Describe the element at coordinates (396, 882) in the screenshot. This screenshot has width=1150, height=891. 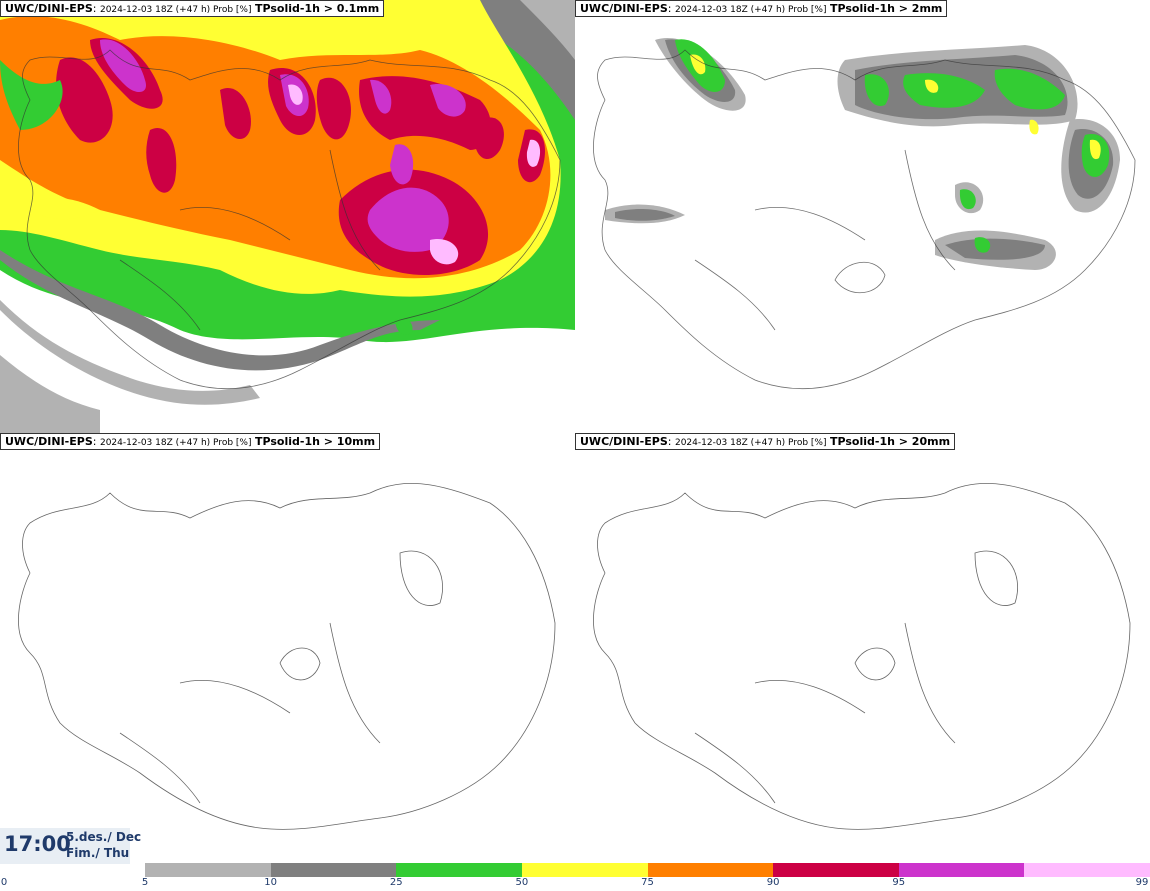
I see `colorbar-tick-label: 25` at that location.